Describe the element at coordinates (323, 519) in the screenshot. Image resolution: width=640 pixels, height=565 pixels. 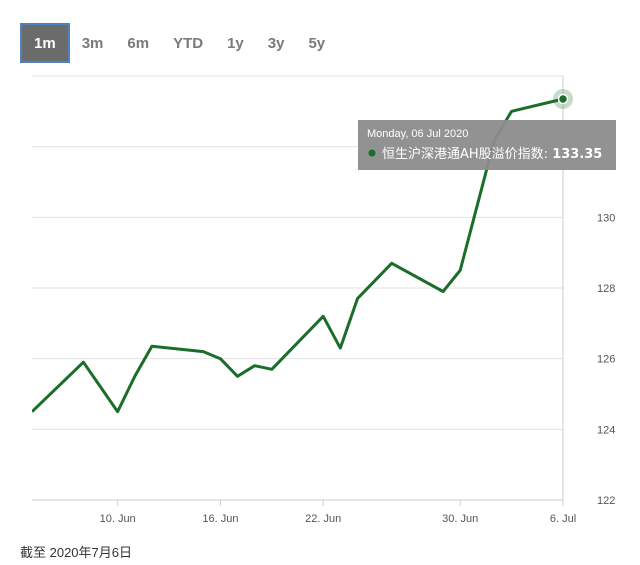
I see `x-tick-label: 22. Jun` at that location.